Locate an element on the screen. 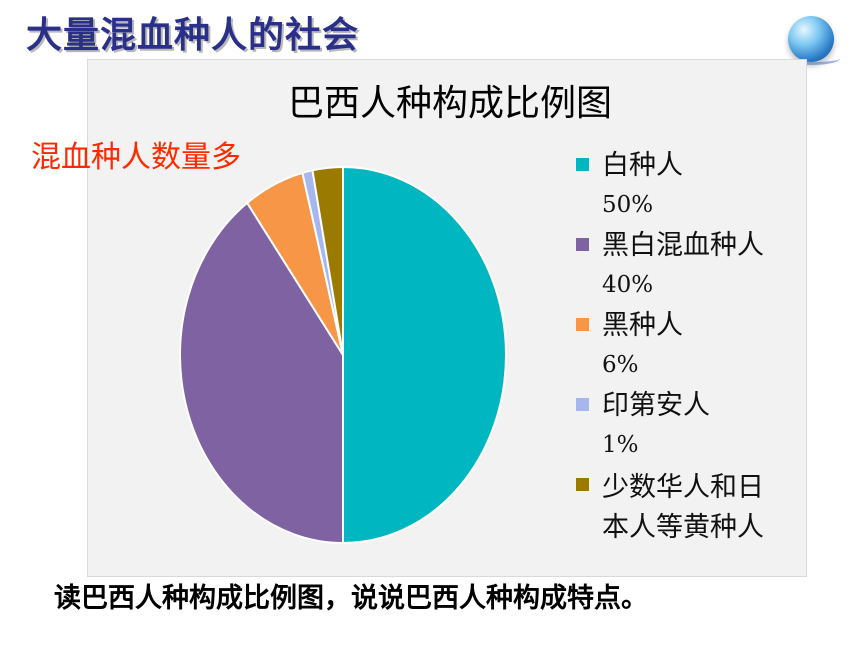 This screenshot has height=645, width=860. slide-title: 大量混血种人的社会 is located at coordinates (193, 35).